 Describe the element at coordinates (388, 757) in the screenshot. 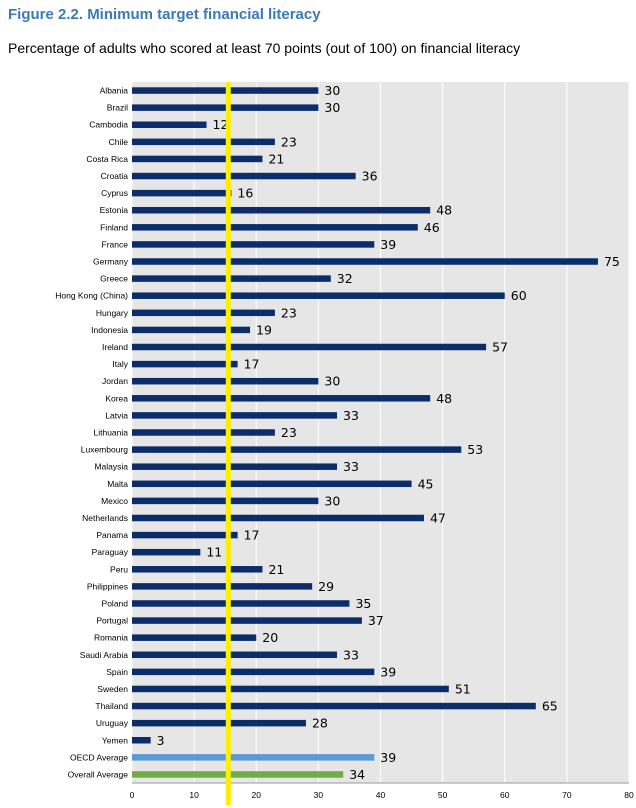

I see `data-label: 39` at that location.